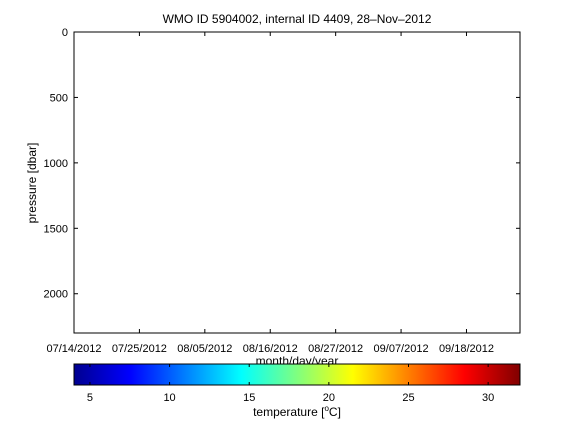 The width and height of the screenshot is (576, 432). I want to click on x-tick-label: 08/05/2012, so click(204, 349).